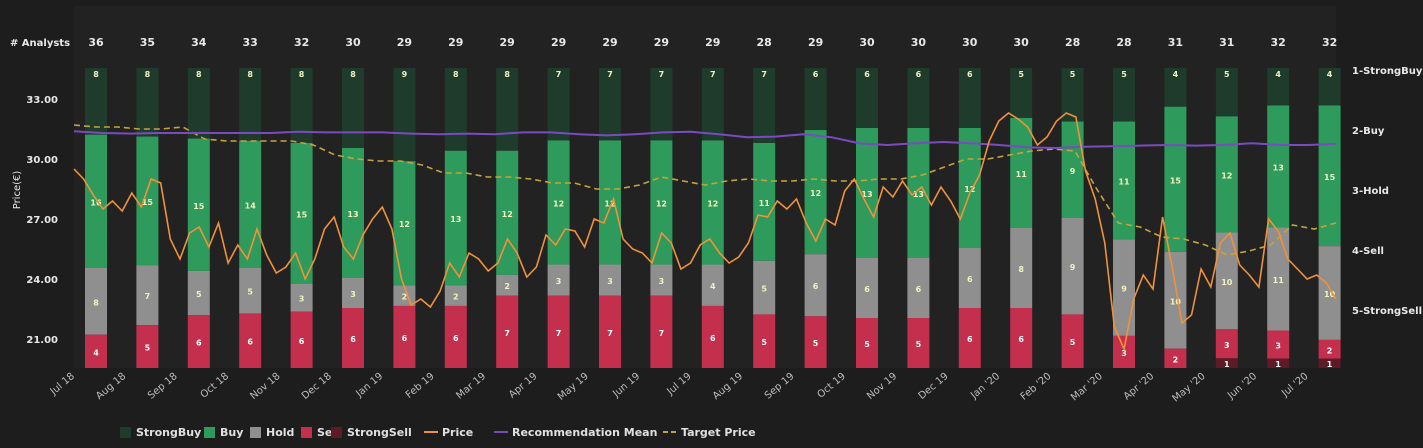 This screenshot has height=448, width=1423. What do you see at coordinates (199, 74) in the screenshot?
I see `bar-value-label: 8` at bounding box center [199, 74].